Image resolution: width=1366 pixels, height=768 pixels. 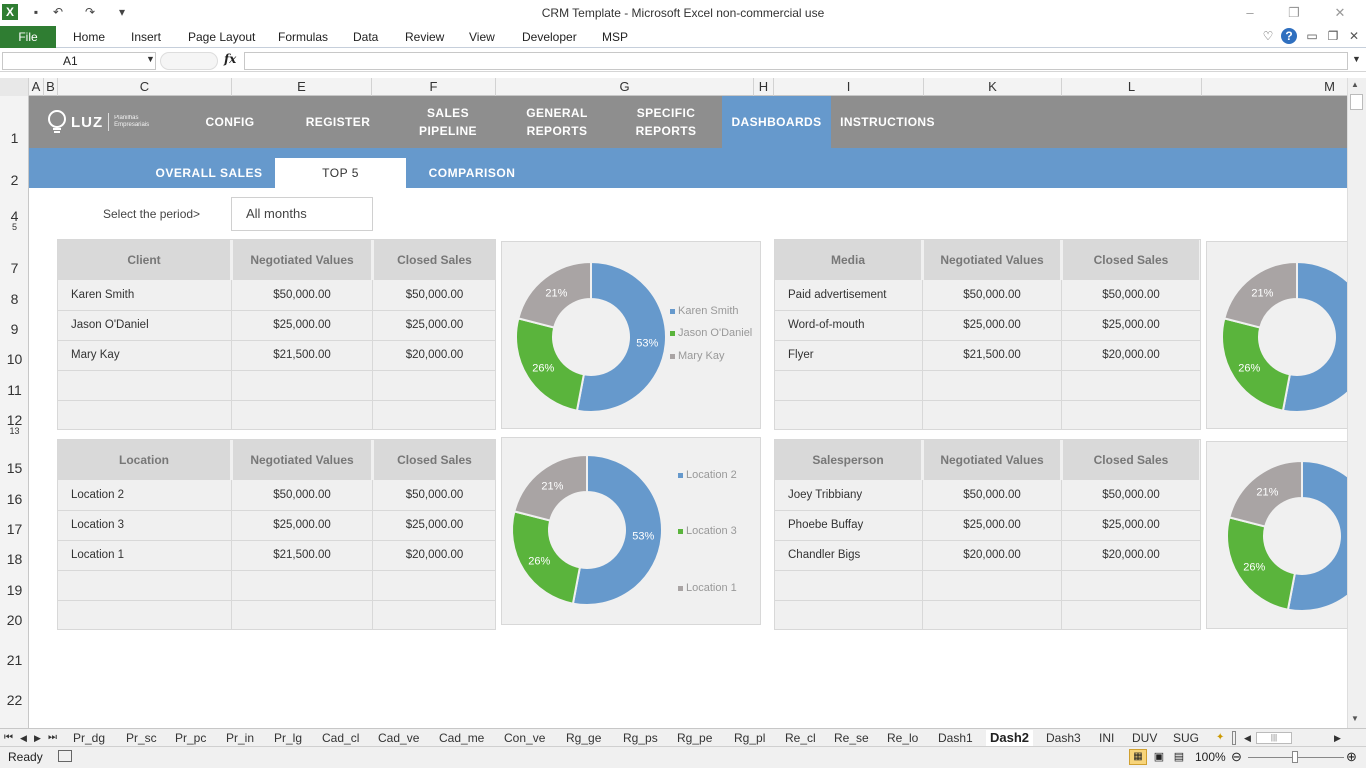 What do you see at coordinates (14, 138) in the screenshot?
I see `row-header: 1` at bounding box center [14, 138].